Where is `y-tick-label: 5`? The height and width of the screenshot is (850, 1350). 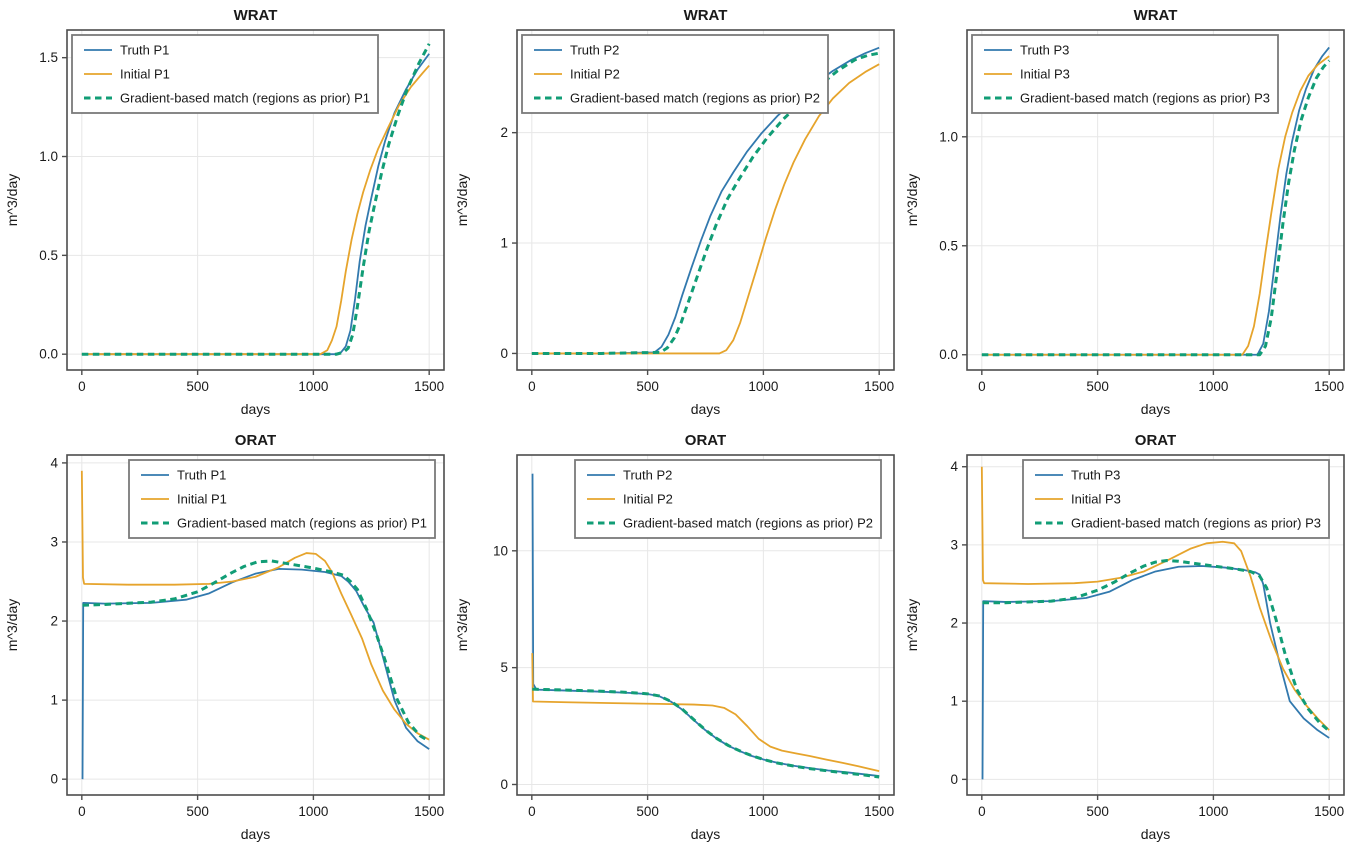 y-tick-label: 5 is located at coordinates (504, 667).